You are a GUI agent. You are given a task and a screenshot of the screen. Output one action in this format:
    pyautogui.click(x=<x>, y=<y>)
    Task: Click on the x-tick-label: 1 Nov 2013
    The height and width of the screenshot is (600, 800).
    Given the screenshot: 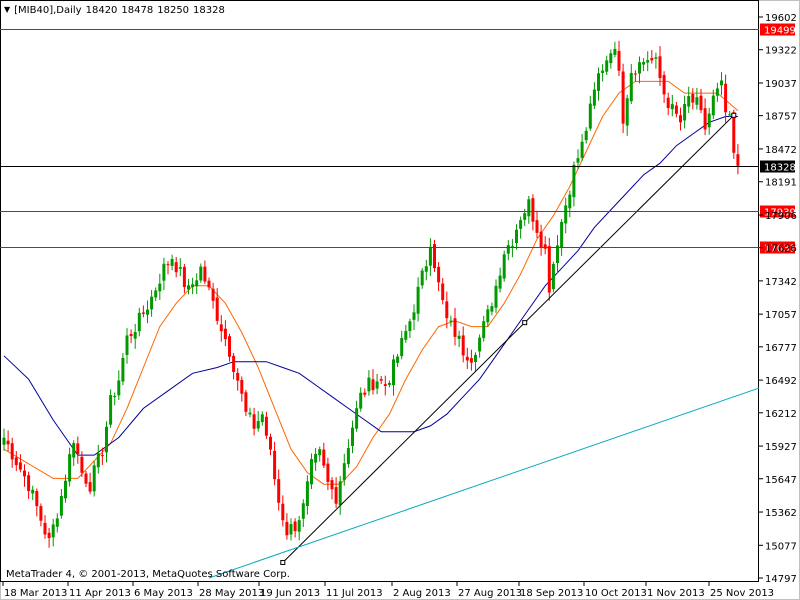 What is the action you would take?
    pyautogui.click(x=676, y=593)
    